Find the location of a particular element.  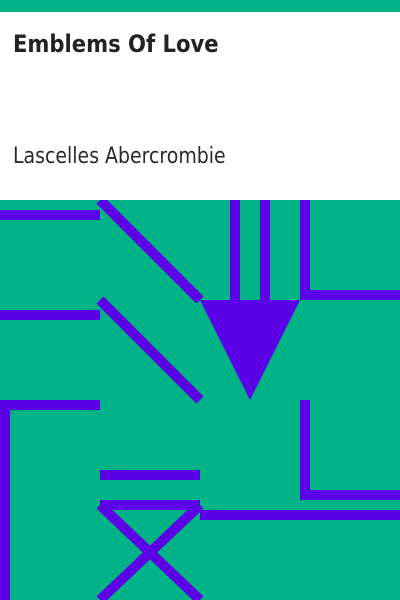

book-author: Lascelles Abercrombie is located at coordinates (119, 156).